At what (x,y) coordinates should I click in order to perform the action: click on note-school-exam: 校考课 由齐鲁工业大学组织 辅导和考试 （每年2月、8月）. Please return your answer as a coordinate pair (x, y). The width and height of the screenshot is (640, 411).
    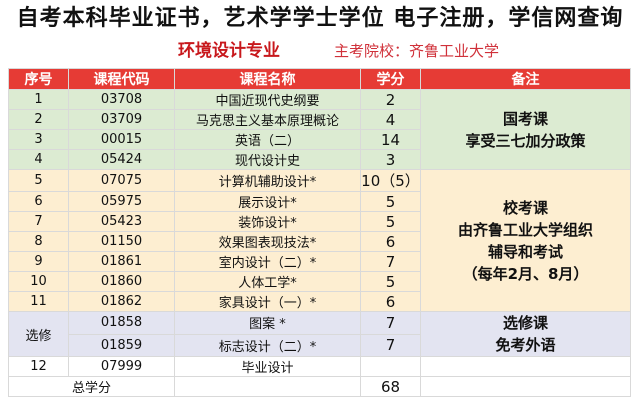
    Looking at the image, I should click on (525, 240).